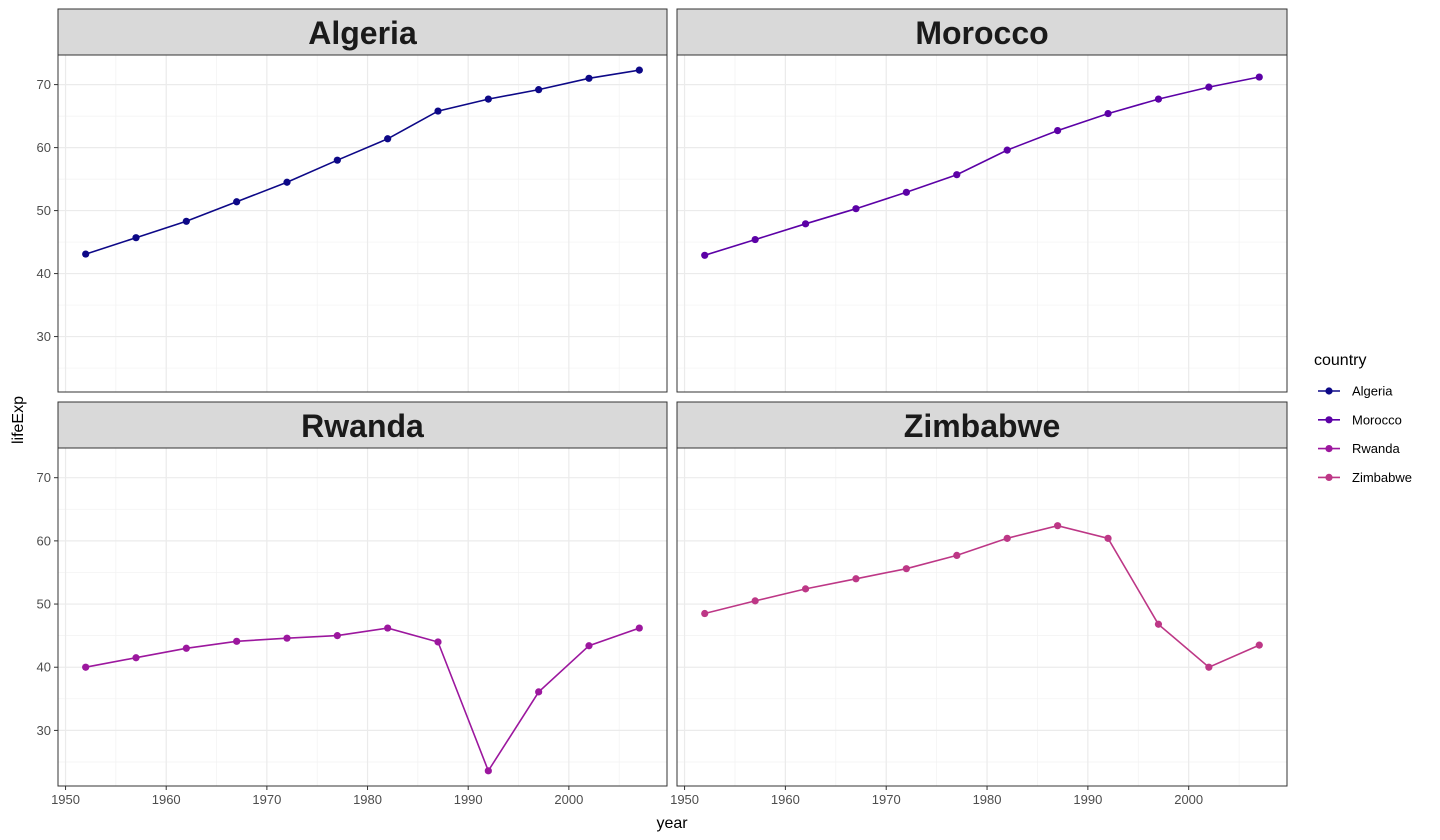 This screenshot has width=1440, height=840. Describe the element at coordinates (1365, 434) in the screenshot. I see `legend: Algeria Morocco Rwanda Zimbabwe` at that location.